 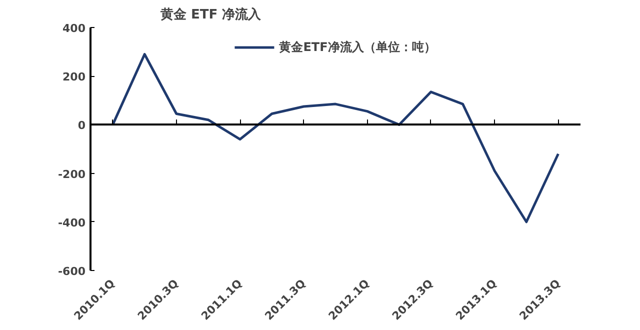 What do you see at coordinates (72, 271) in the screenshot?
I see `y-tick-label: -600` at bounding box center [72, 271].